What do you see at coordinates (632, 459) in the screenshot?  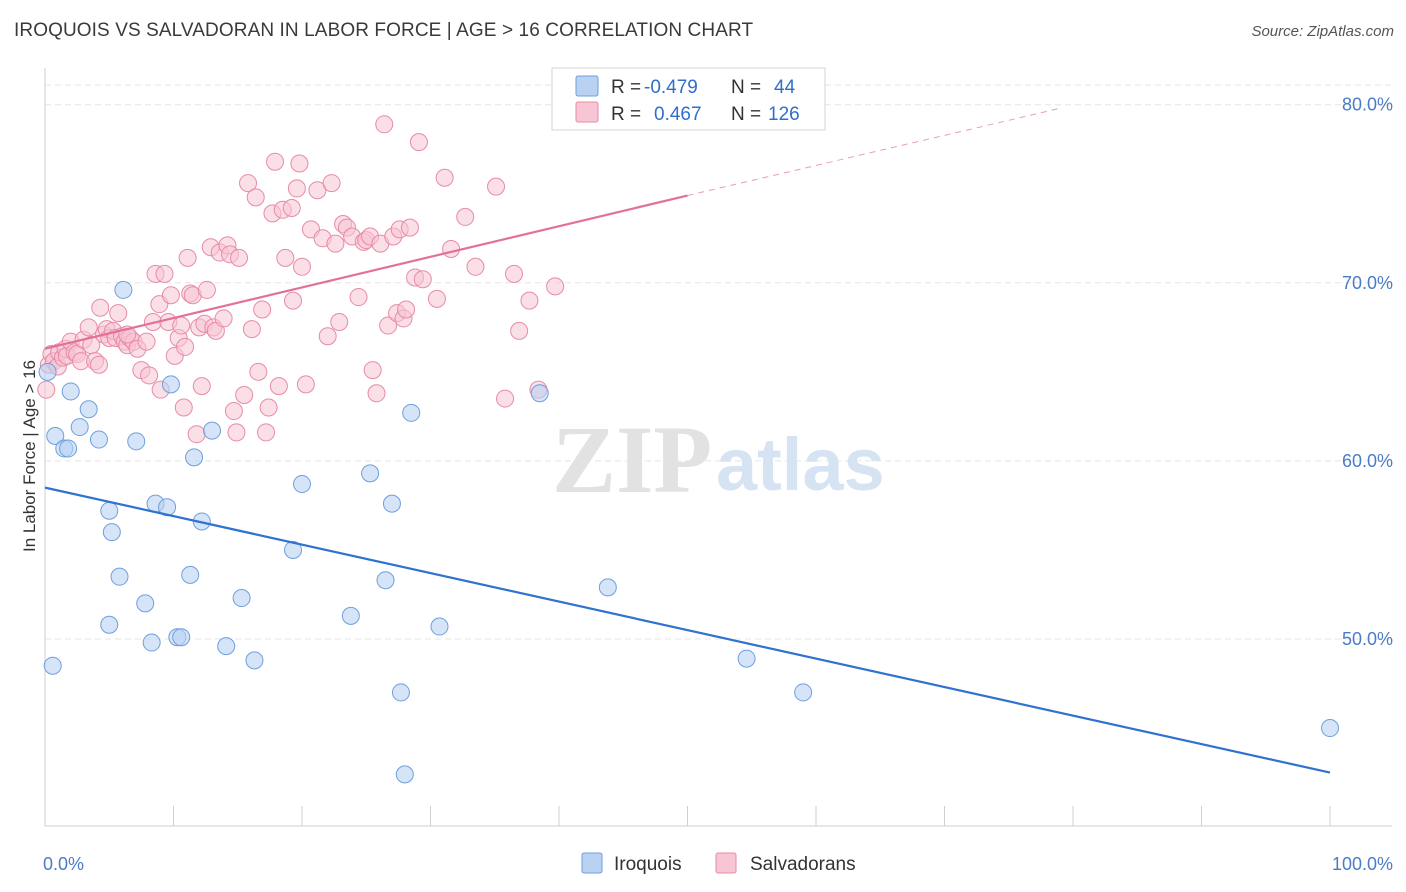 I see `watermark-zip: ZIP` at bounding box center [632, 459].